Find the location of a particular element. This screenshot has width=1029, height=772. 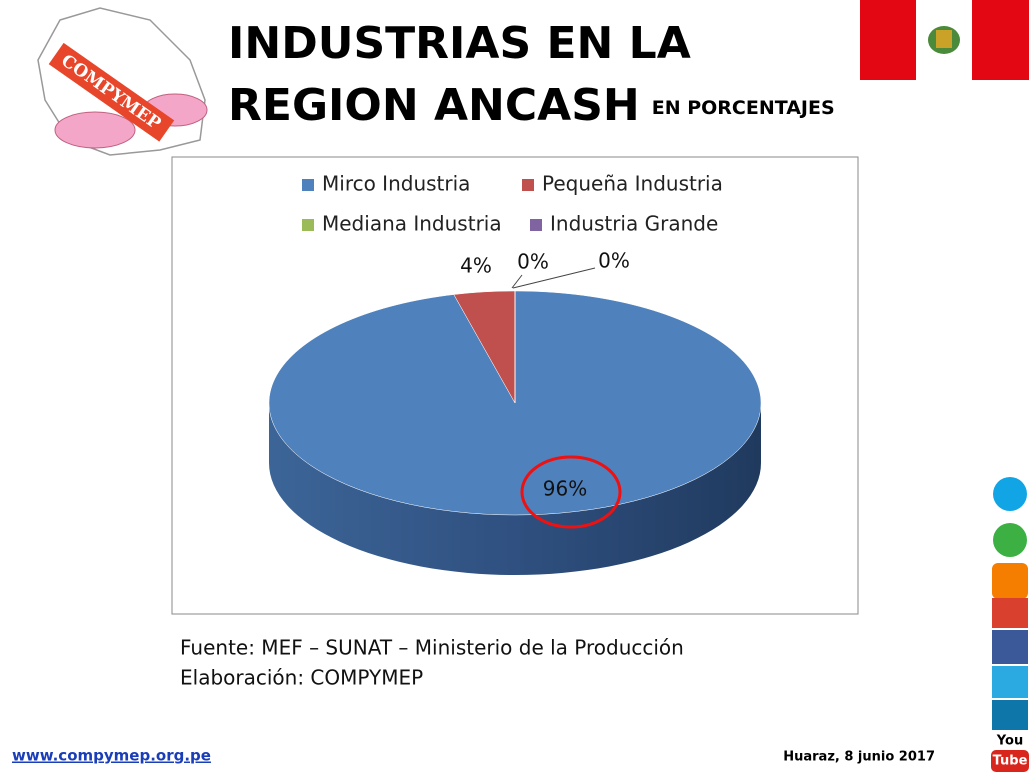

chart-title: INDUSTRIAS EN LA is located at coordinates (459, 43).